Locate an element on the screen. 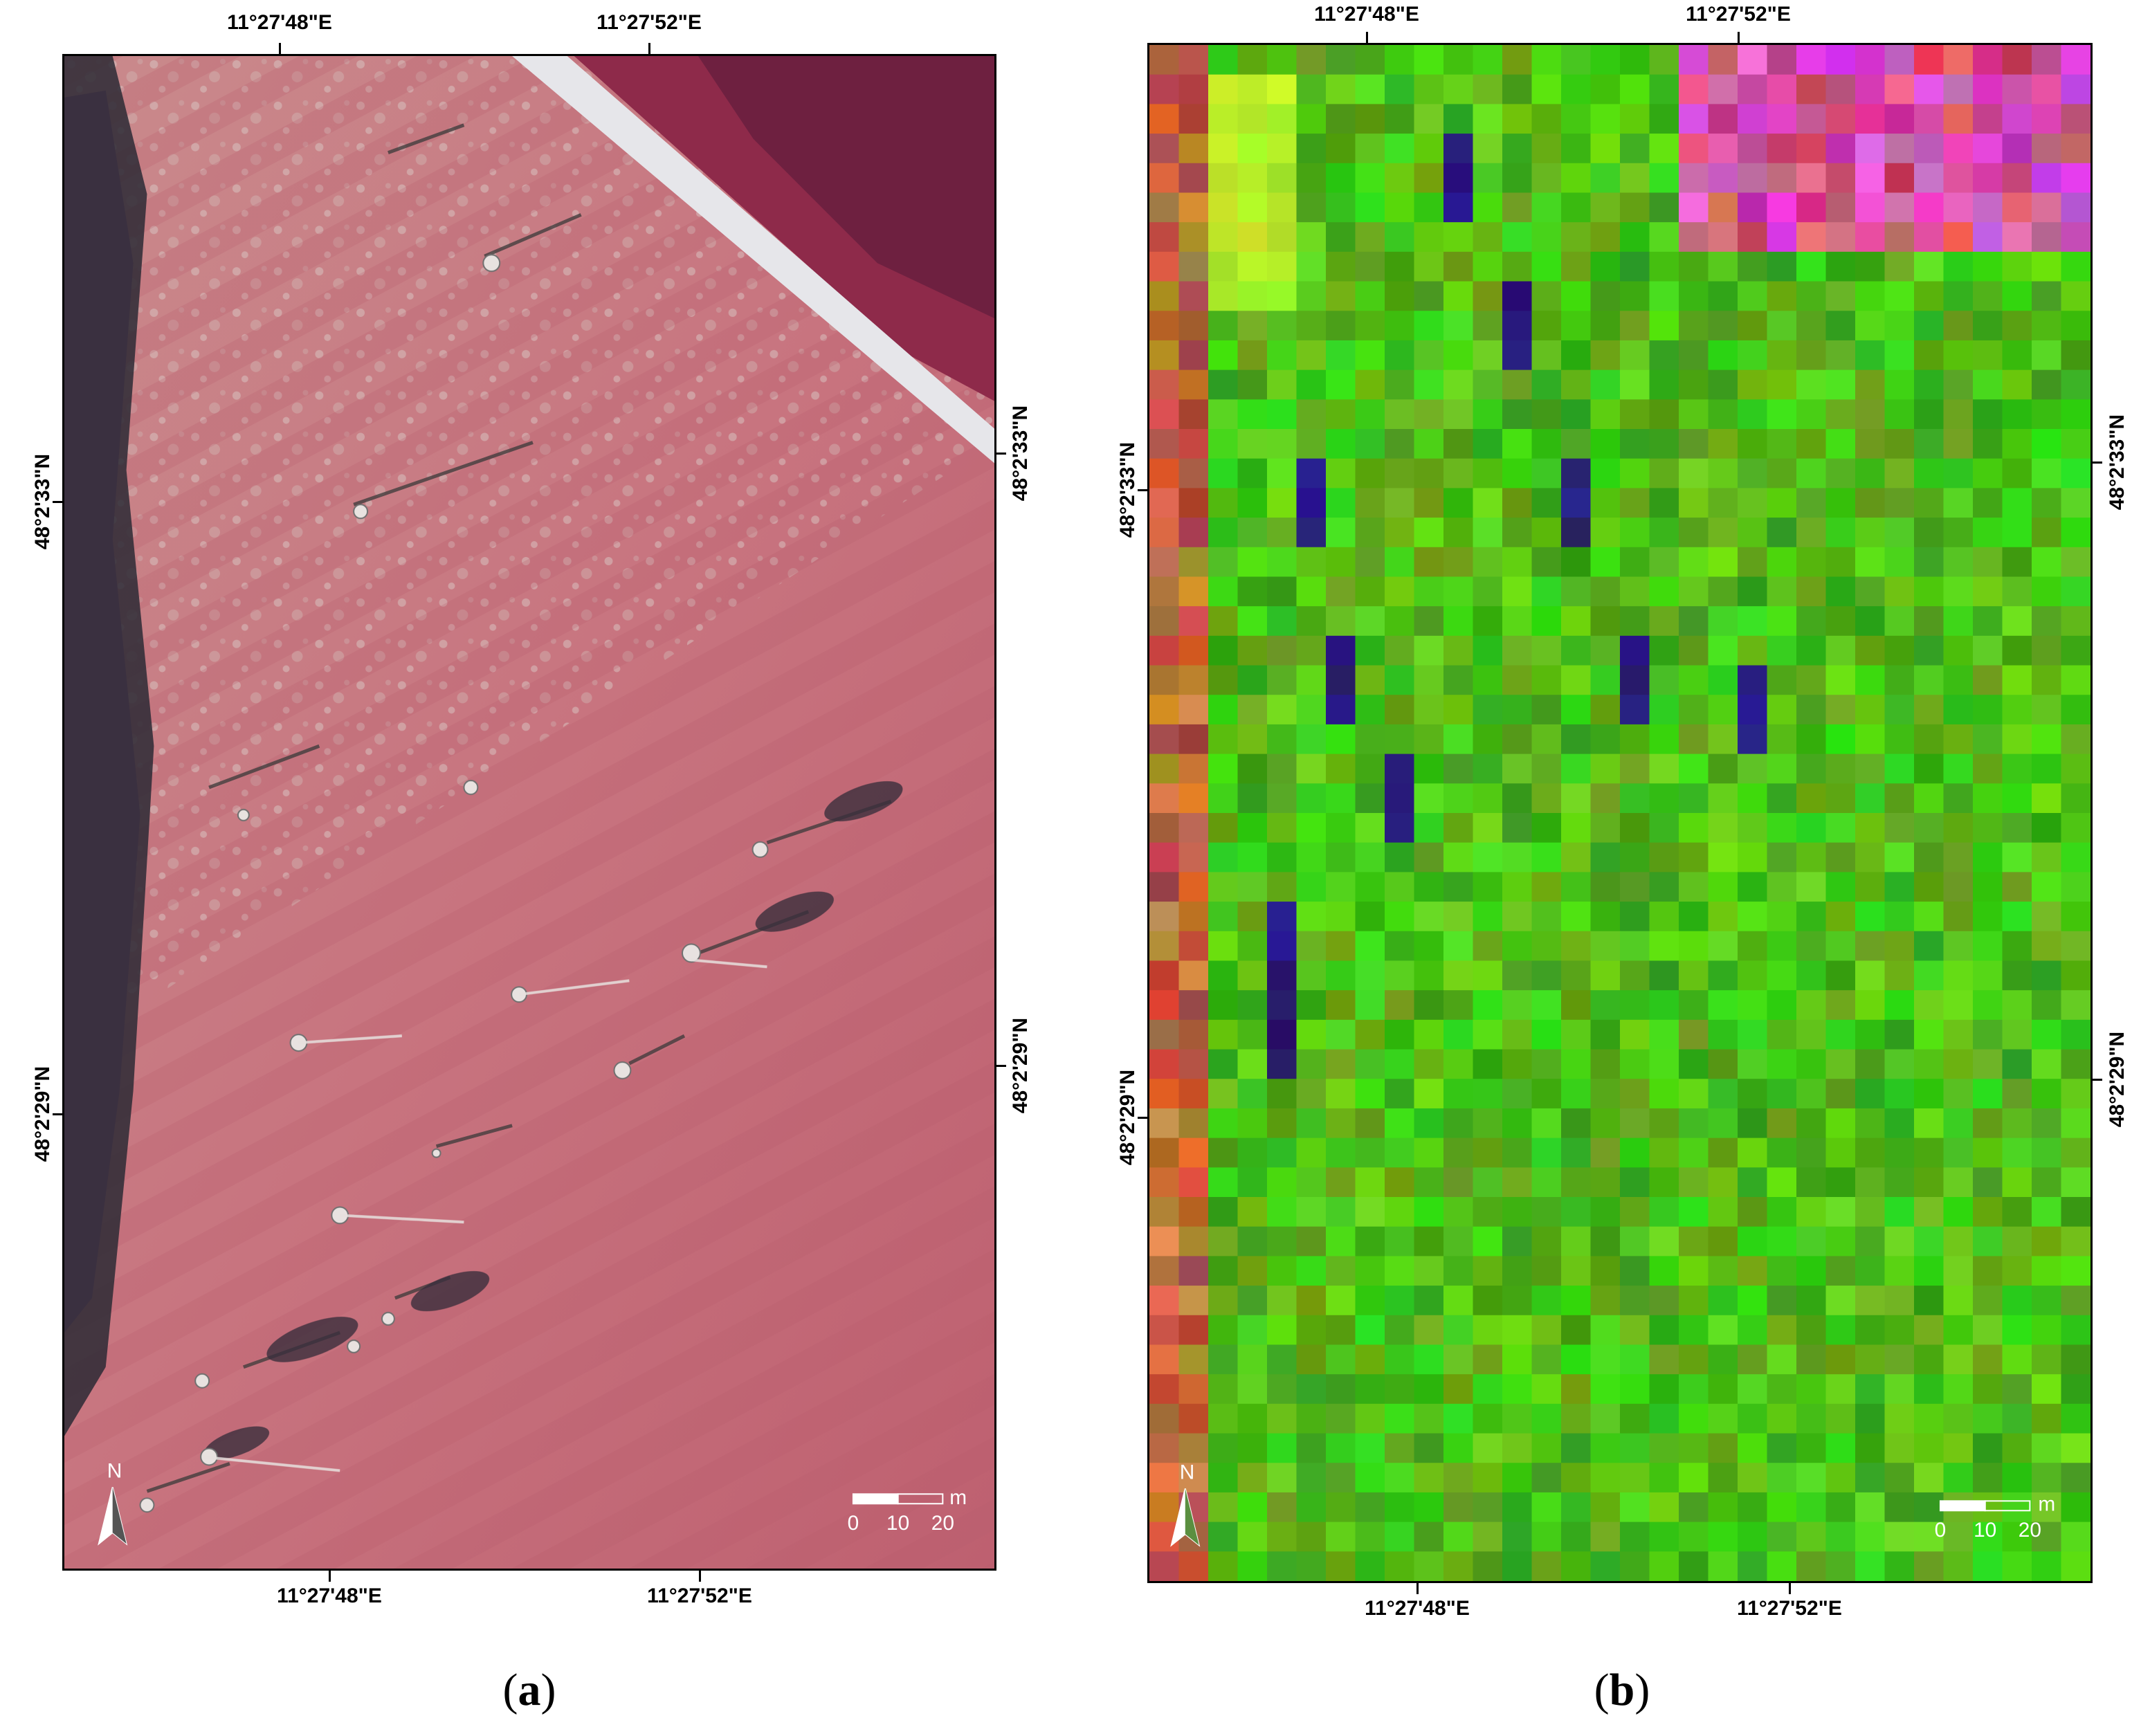  panel-b-top-tick-1: 11°27'48"E is located at coordinates (1366, 14).